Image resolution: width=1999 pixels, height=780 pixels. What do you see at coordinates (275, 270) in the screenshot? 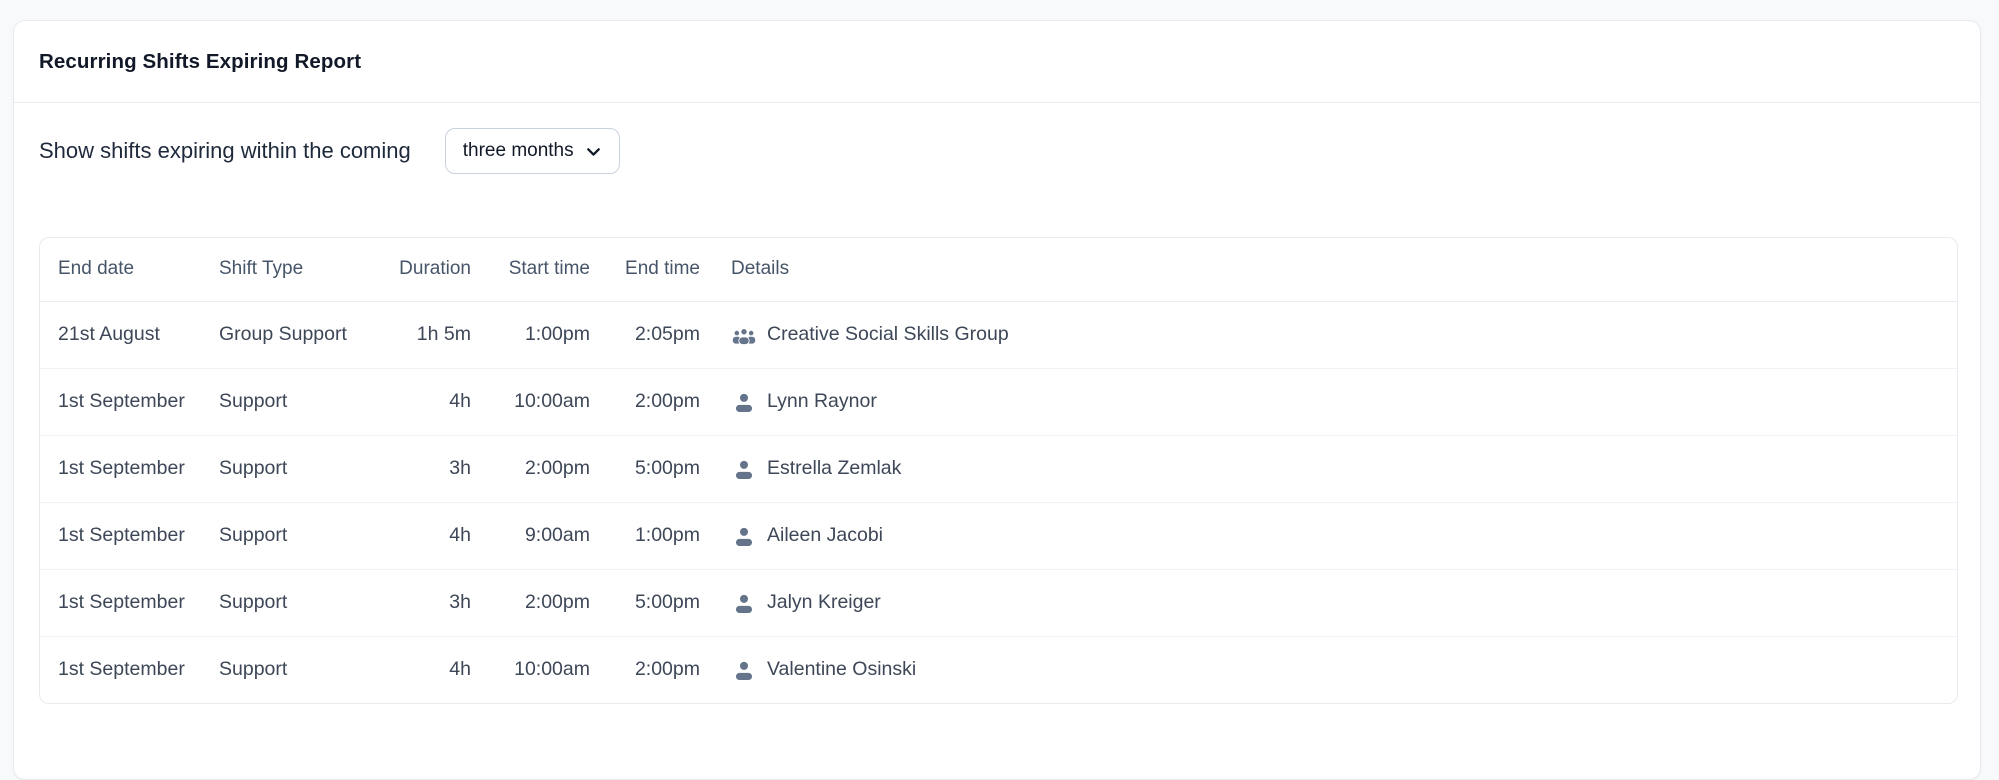
I see `column-header-shift-type: Shift Type` at bounding box center [275, 270].